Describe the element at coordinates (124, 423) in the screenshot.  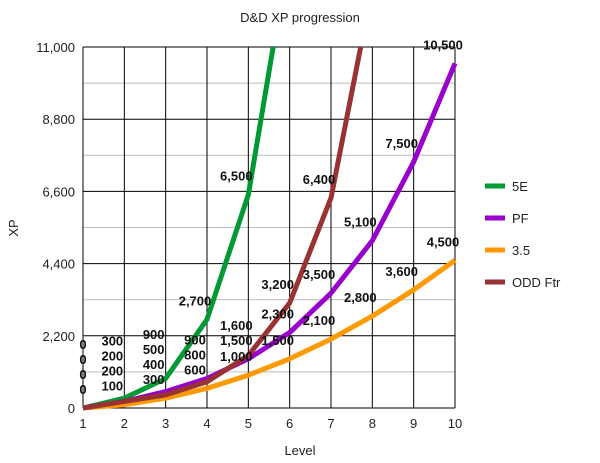
I see `x-tick-label: 2` at that location.